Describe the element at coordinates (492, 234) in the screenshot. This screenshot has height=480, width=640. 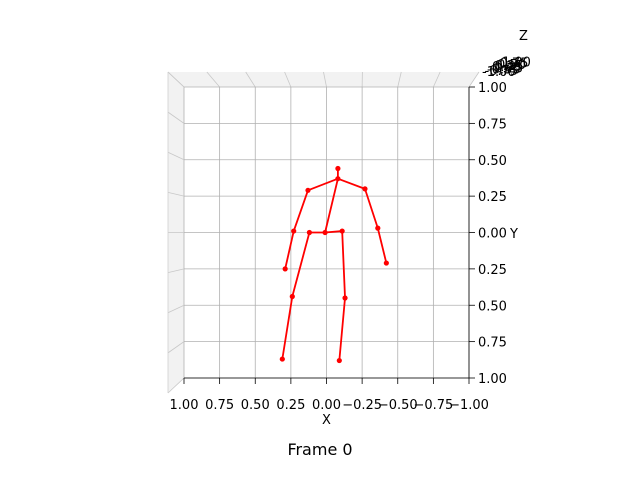
I see `y-tick-label: 0.00` at that location.